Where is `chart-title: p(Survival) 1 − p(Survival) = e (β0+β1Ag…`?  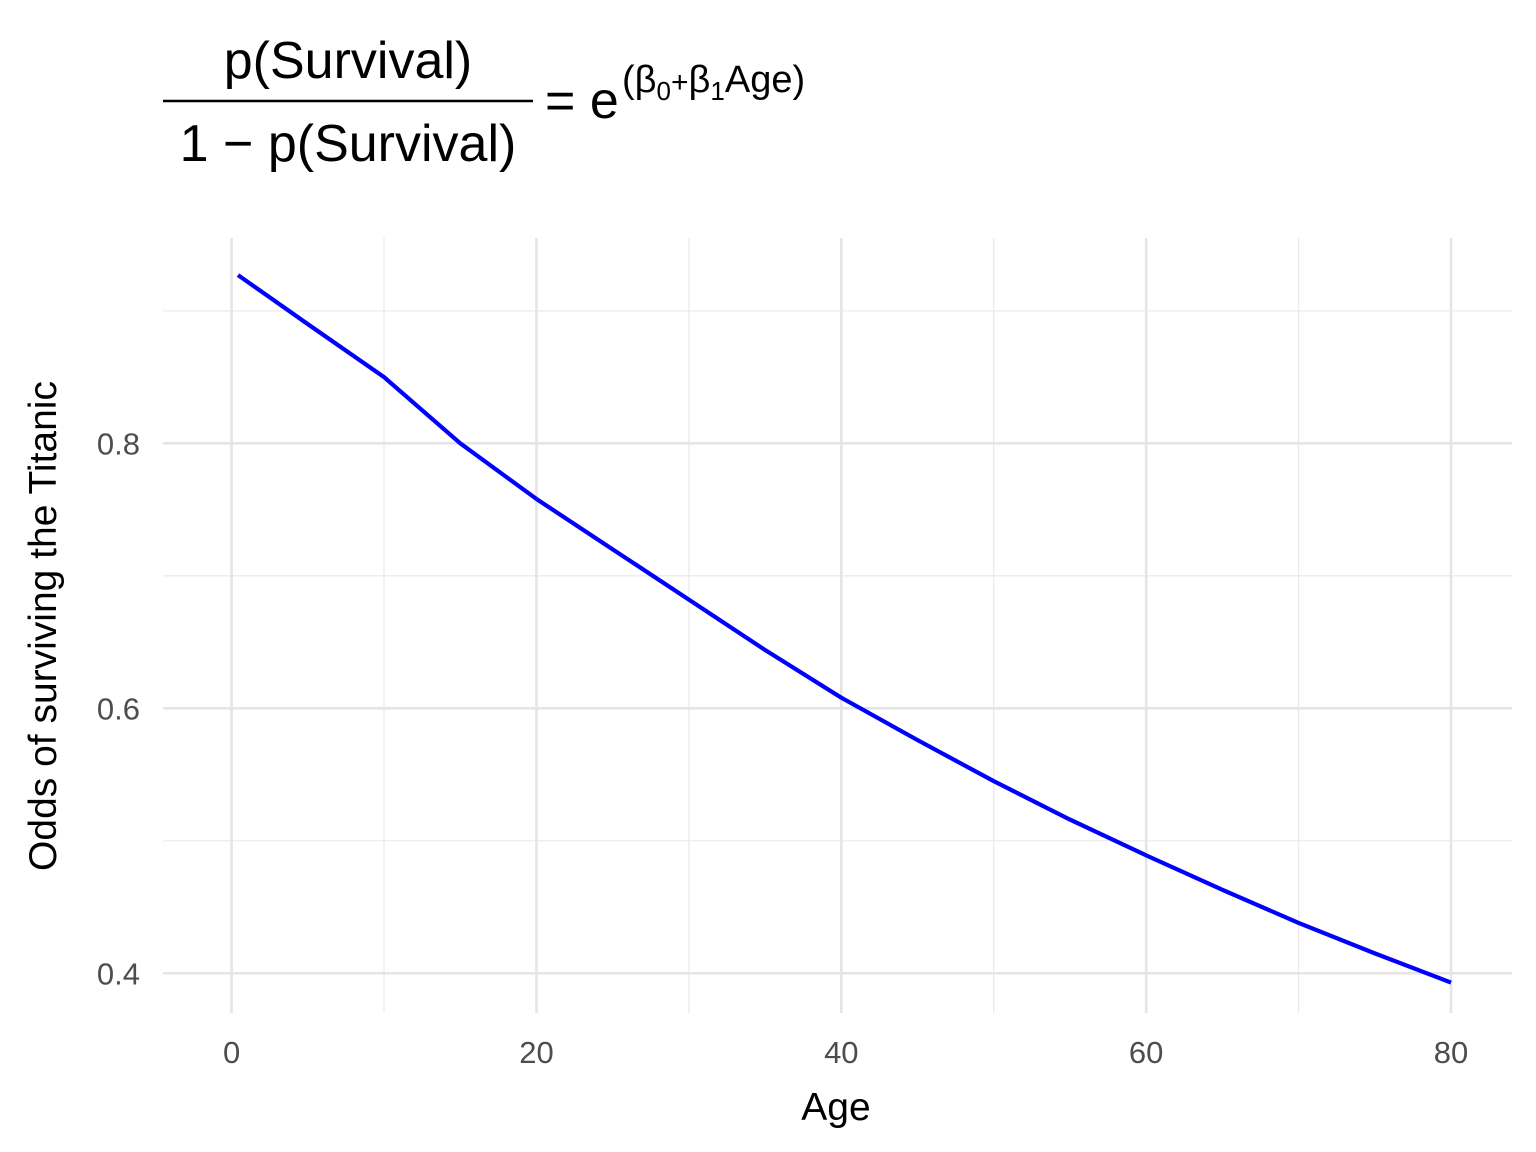 chart-title: p(Survival) 1 − p(Survival) = e (β0+β1Ag… is located at coordinates (484, 102).